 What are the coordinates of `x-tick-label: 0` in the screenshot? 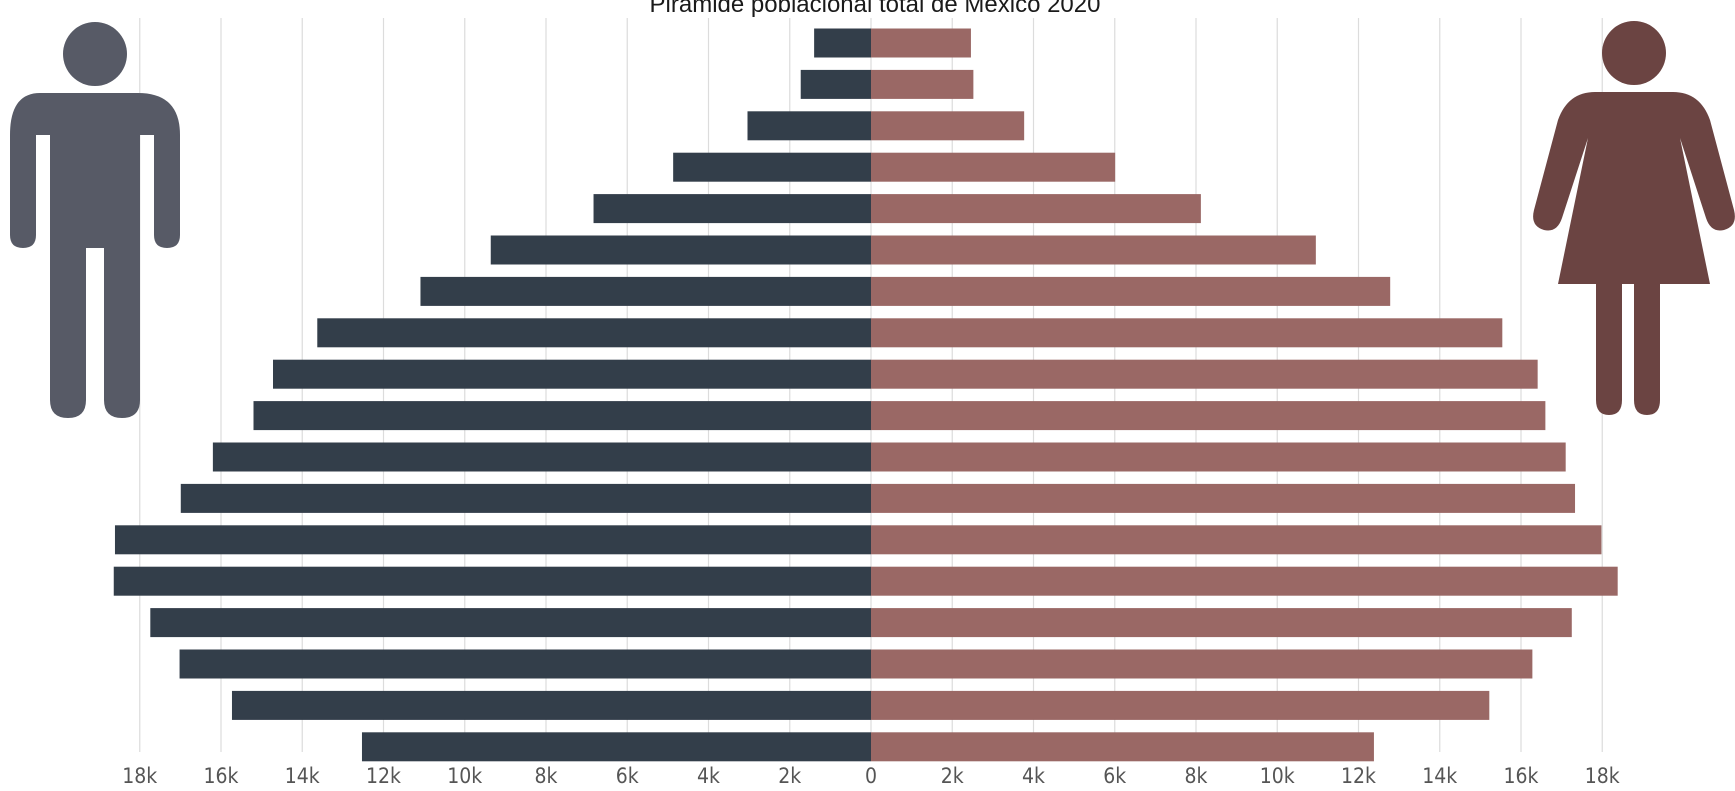 It's located at (871, 776).